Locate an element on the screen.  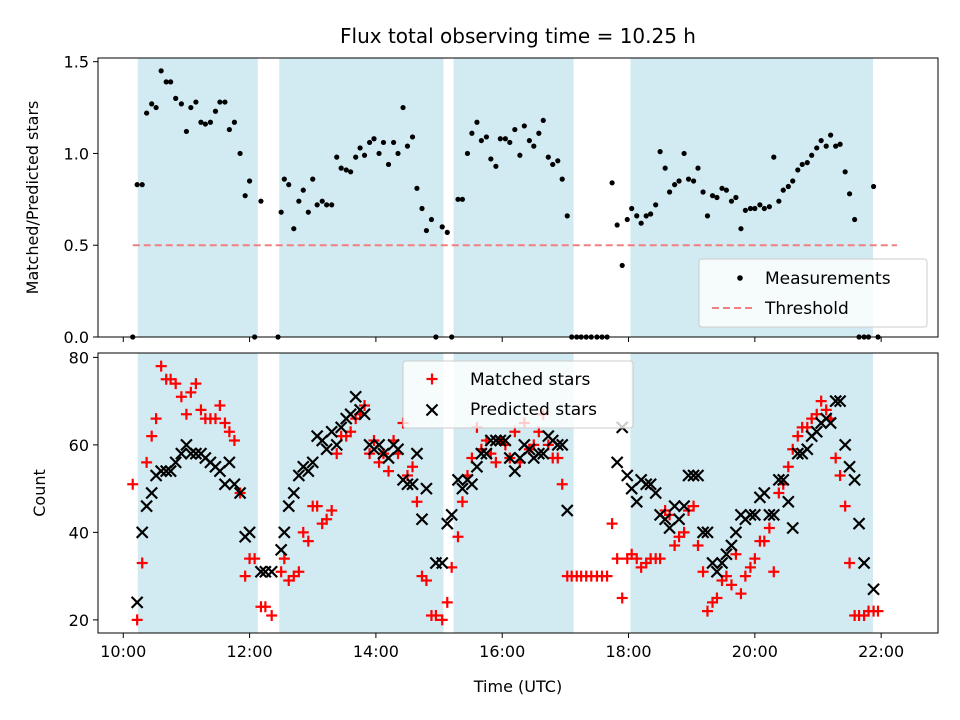
x-tick-label: 16:00 is located at coordinates (502, 651).